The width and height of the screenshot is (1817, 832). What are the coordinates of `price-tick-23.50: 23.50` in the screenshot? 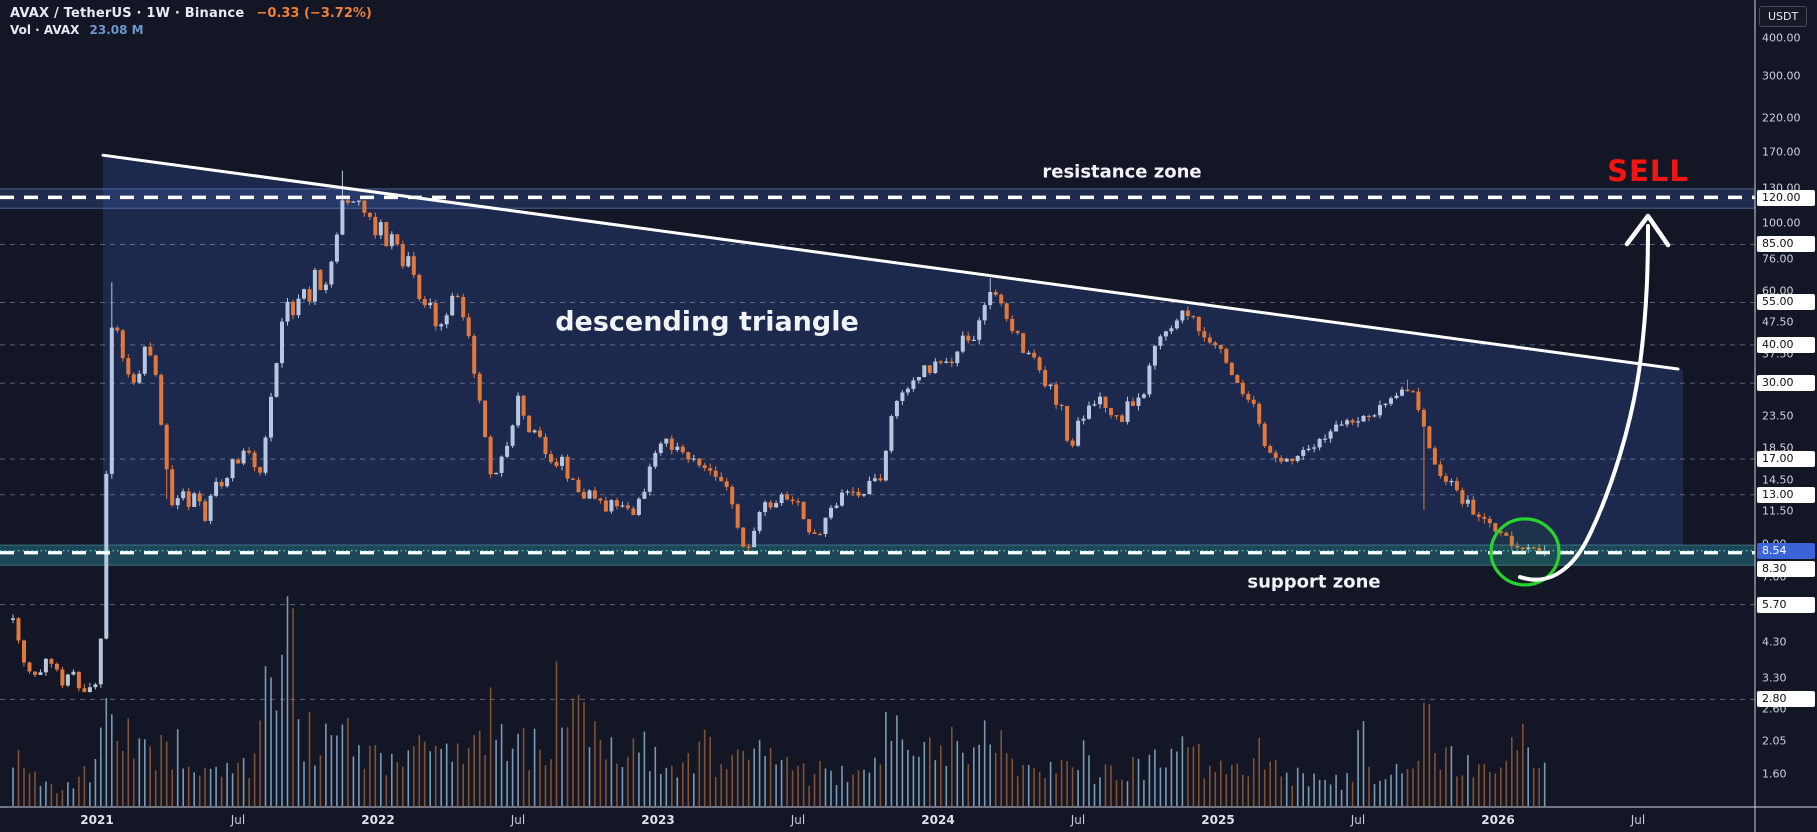 It's located at (1778, 416).